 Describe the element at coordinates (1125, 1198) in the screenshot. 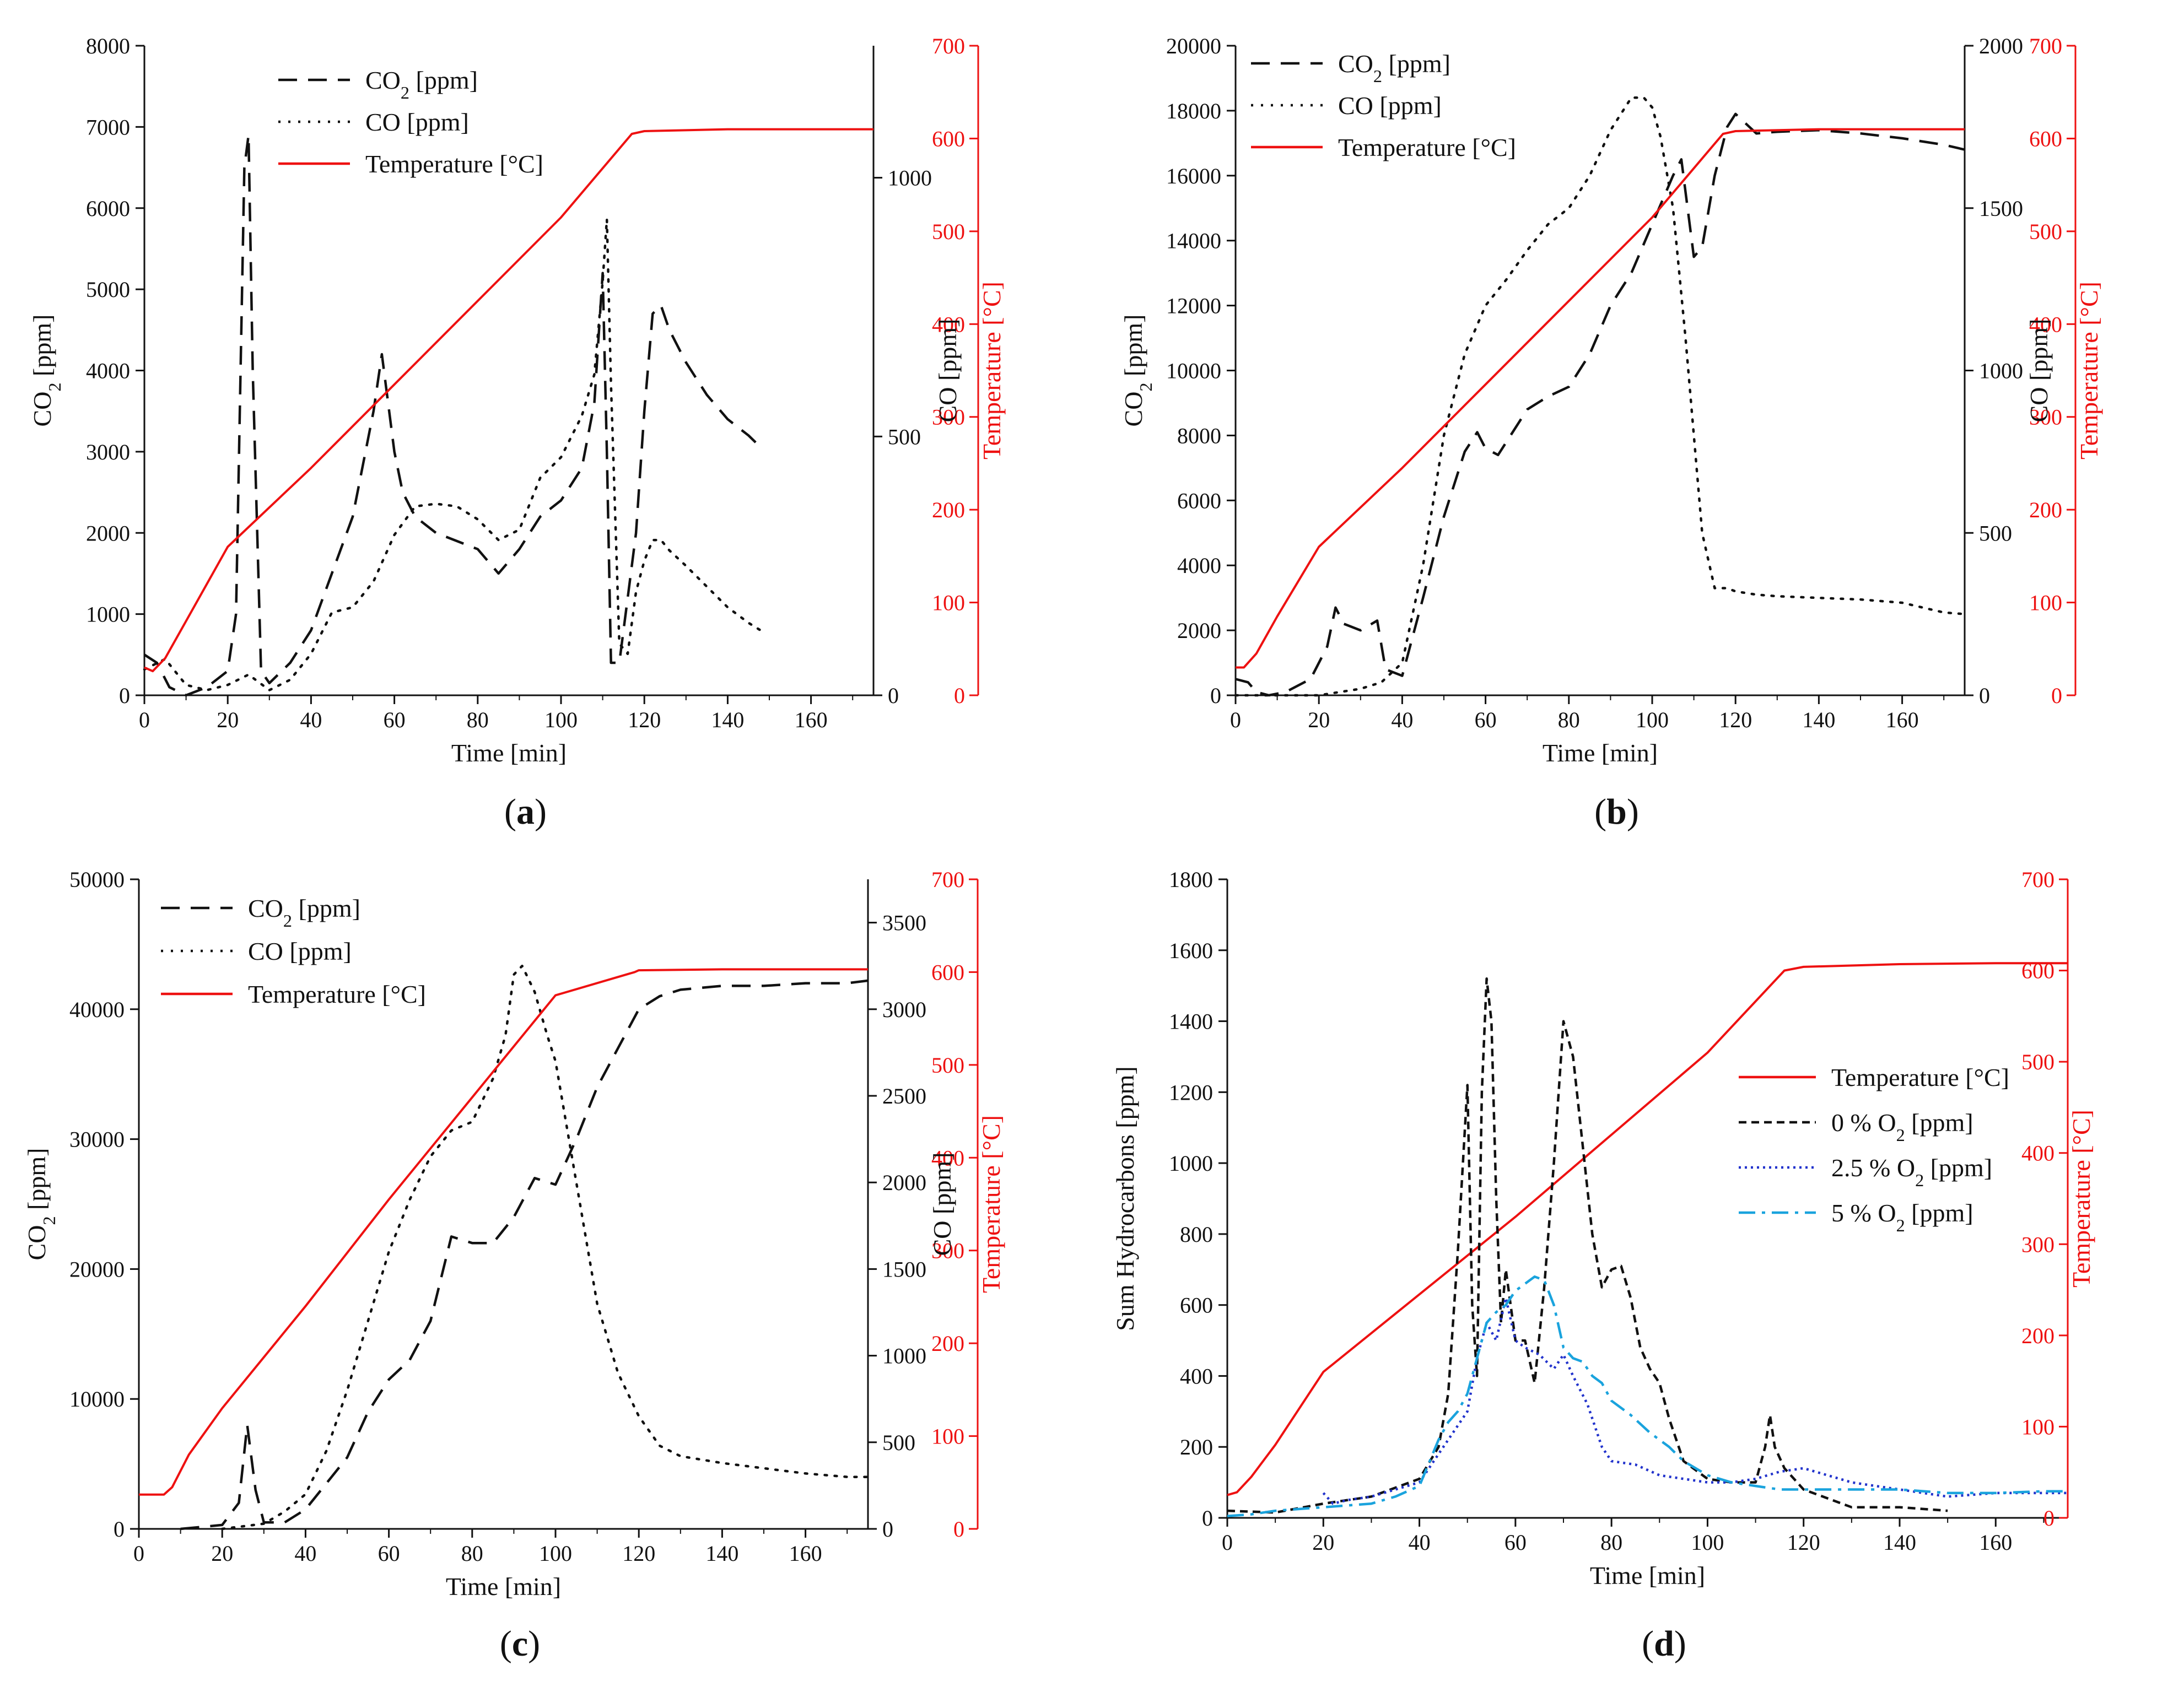

I see `y-axis-title: Sum Hydrocarbons [ppm]` at that location.